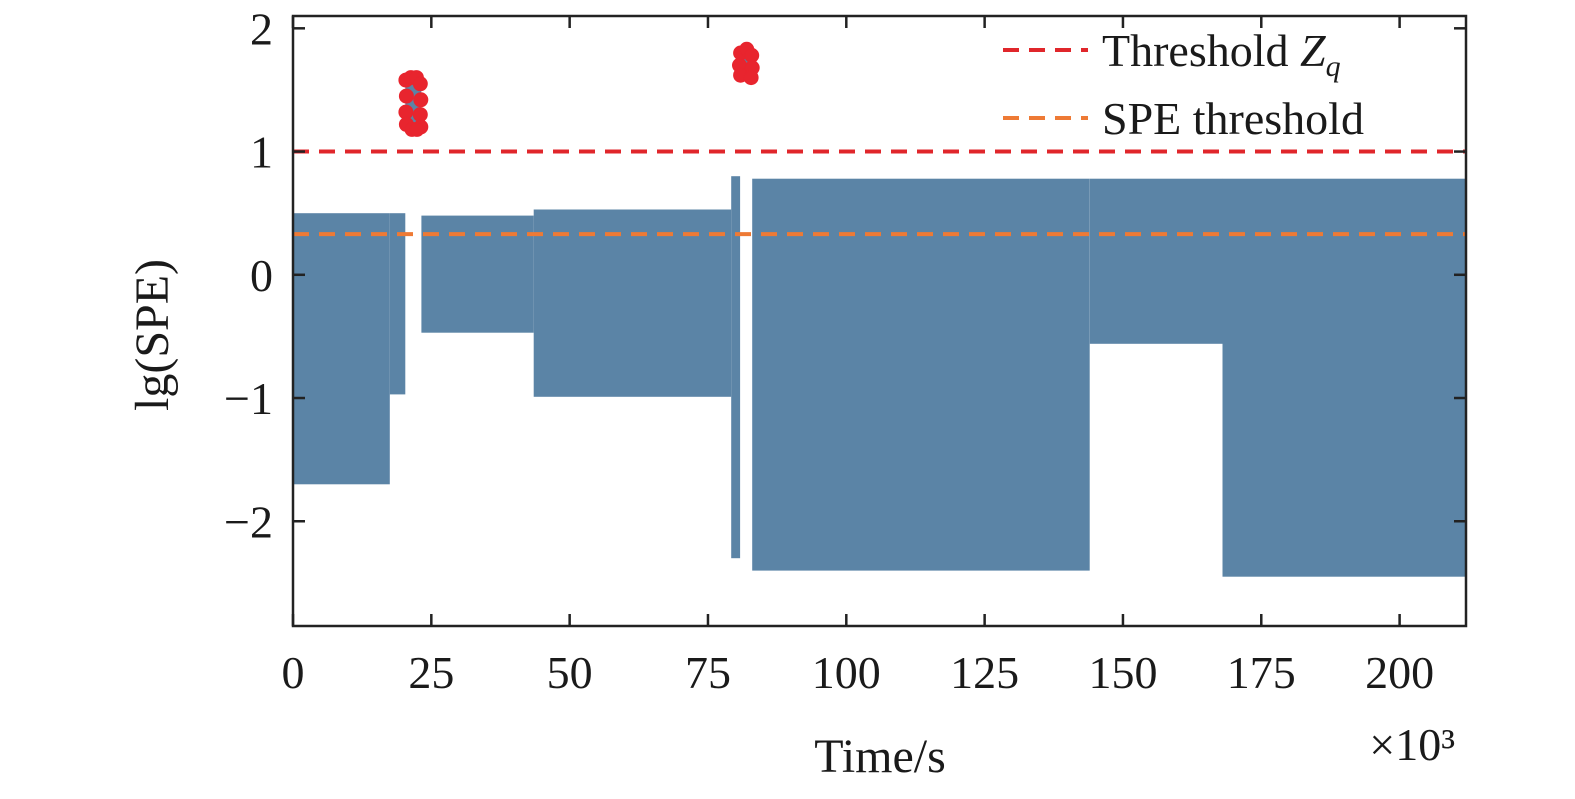 Image resolution: width=1575 pixels, height=799 pixels. Describe the element at coordinates (1122, 672) in the screenshot. I see `x-tick-label-6: 150` at that location.